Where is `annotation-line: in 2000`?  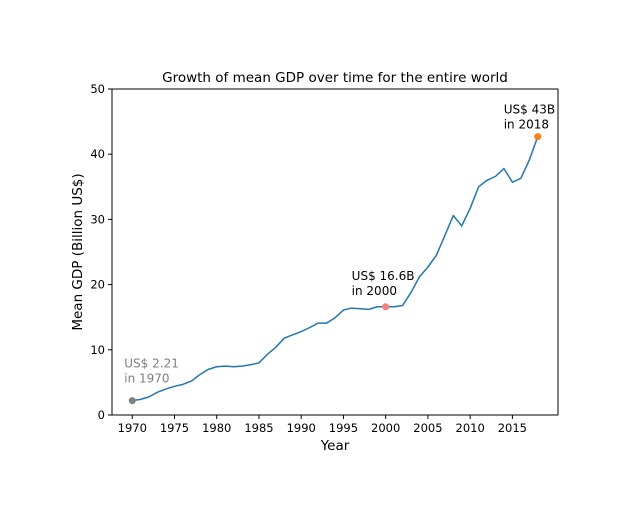 annotation-line: in 2000 is located at coordinates (374, 291).